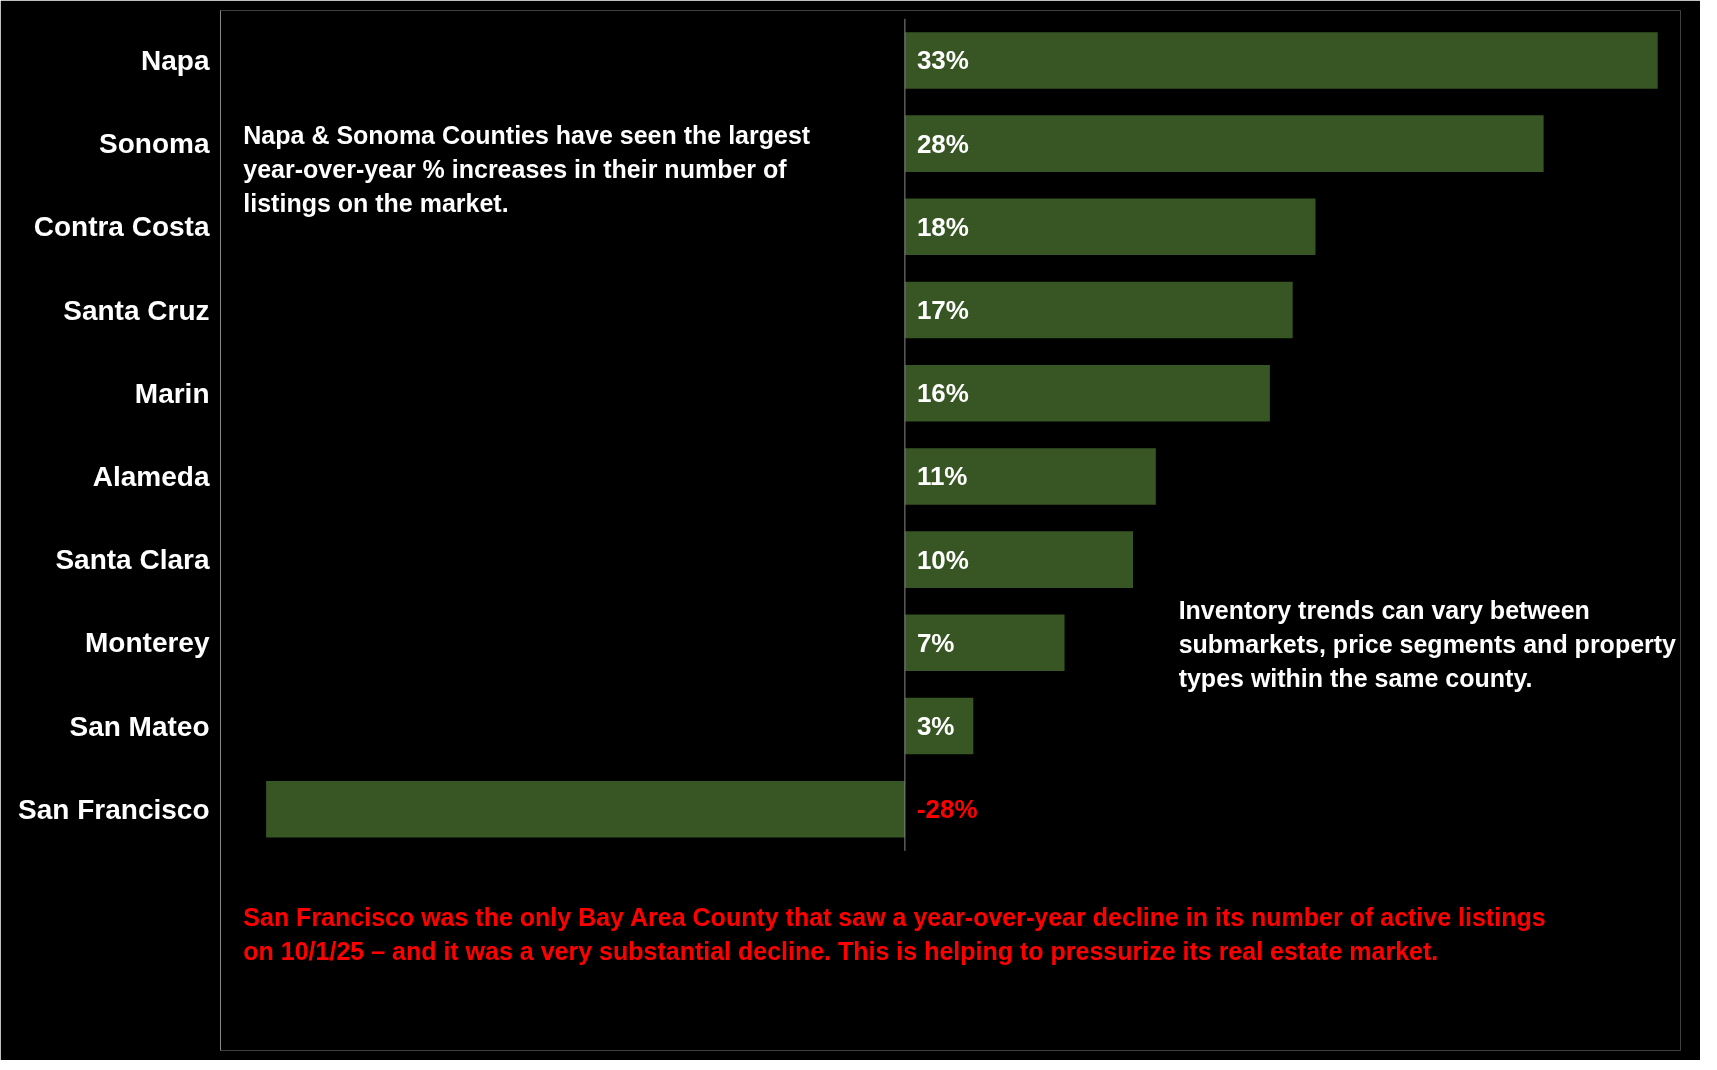 The height and width of the screenshot is (1070, 1717). I want to click on y-tick-label: San Francisco, so click(114, 809).